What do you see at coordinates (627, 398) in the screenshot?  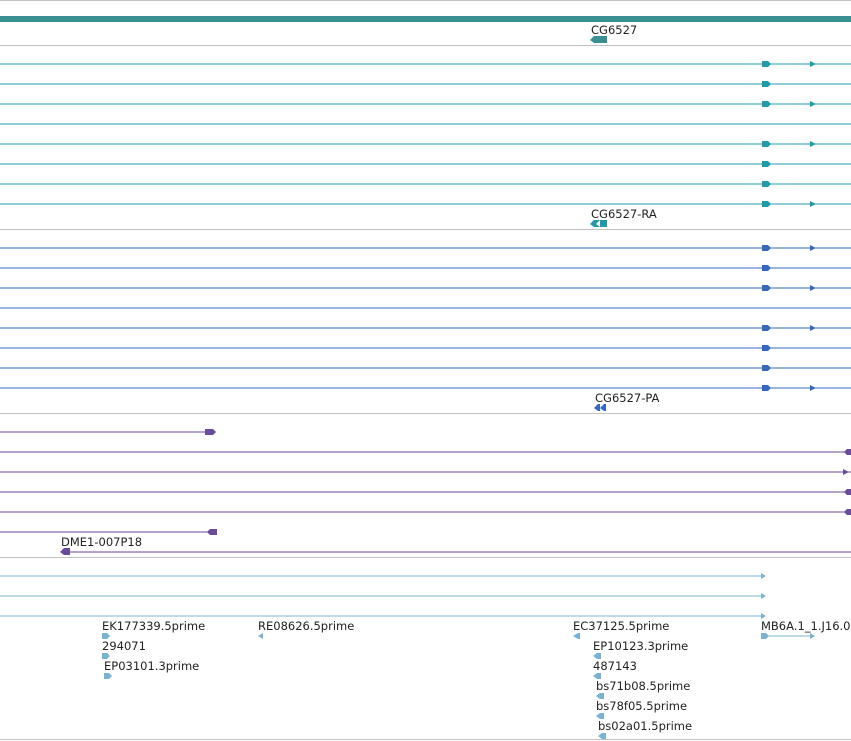 I see `transcript-pa-label: CG6527-PA` at bounding box center [627, 398].